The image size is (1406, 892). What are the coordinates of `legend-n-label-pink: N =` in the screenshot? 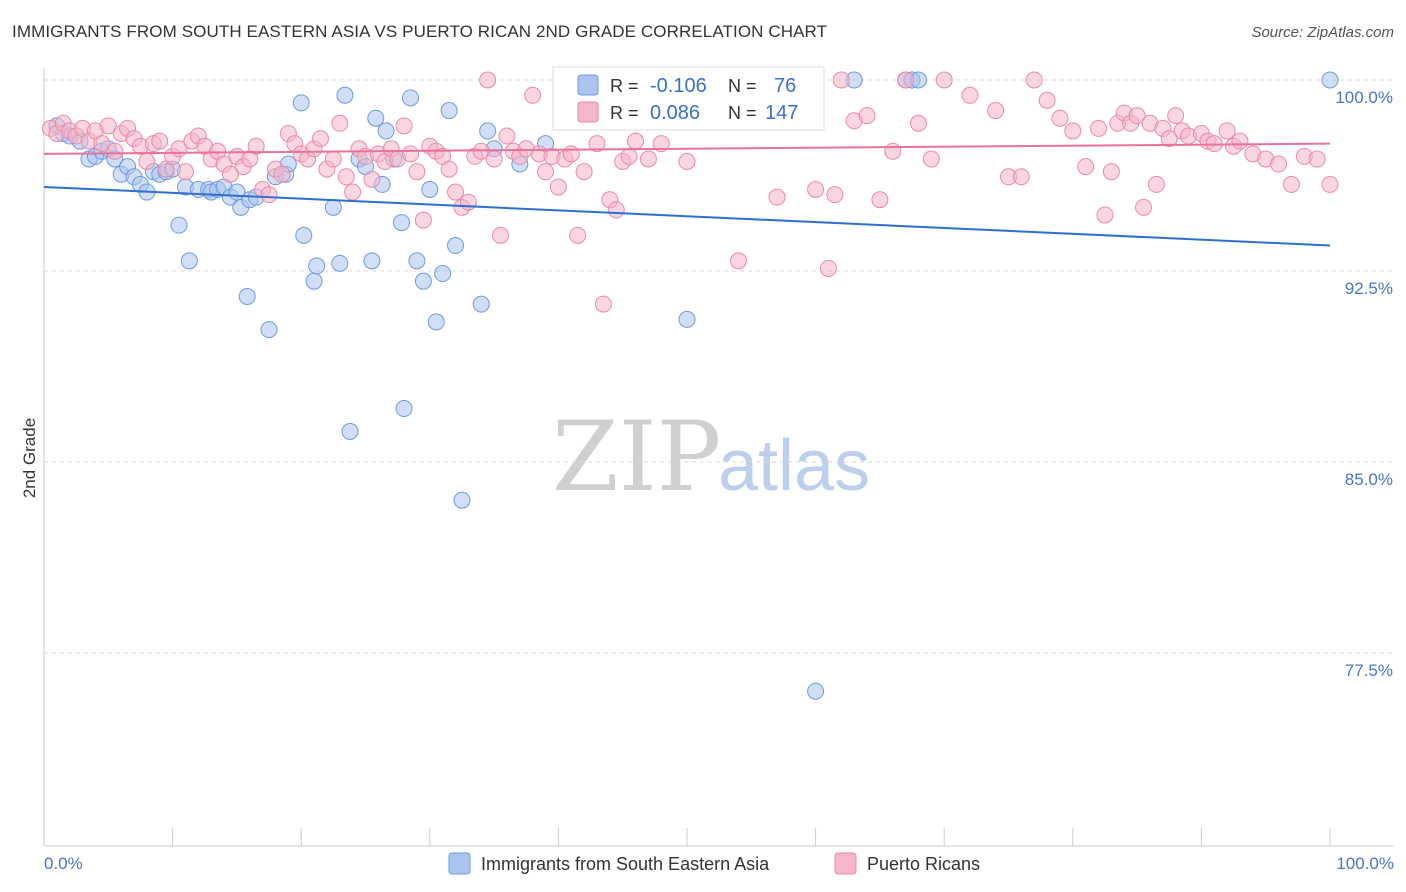 It's located at (742, 113).